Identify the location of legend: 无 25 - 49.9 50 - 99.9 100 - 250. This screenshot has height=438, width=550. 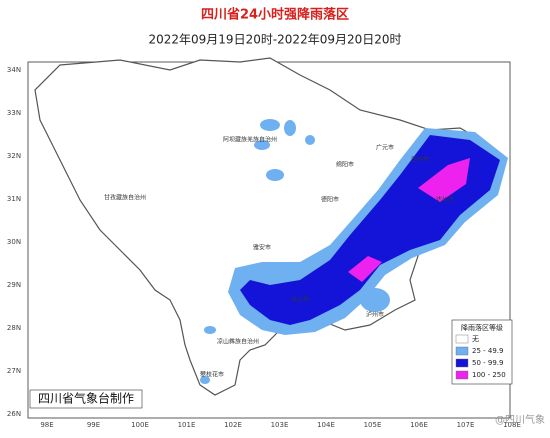
(480, 357).